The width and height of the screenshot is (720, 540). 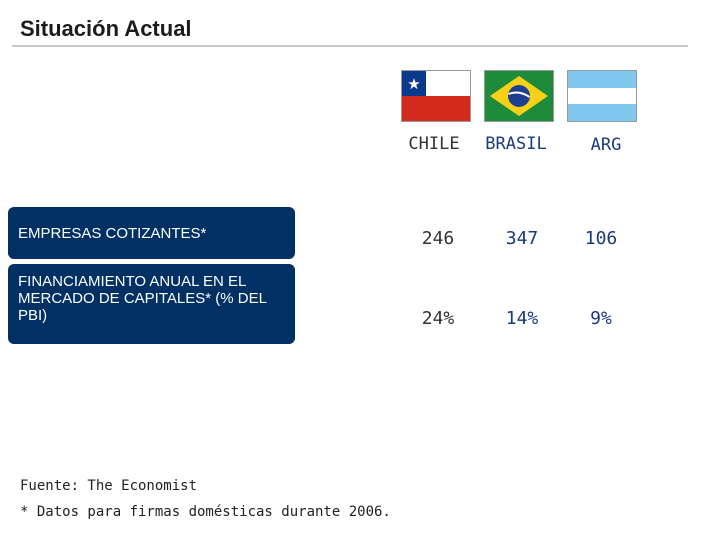 What do you see at coordinates (516, 144) in the screenshot?
I see `column-header-brasil: BRASIL` at bounding box center [516, 144].